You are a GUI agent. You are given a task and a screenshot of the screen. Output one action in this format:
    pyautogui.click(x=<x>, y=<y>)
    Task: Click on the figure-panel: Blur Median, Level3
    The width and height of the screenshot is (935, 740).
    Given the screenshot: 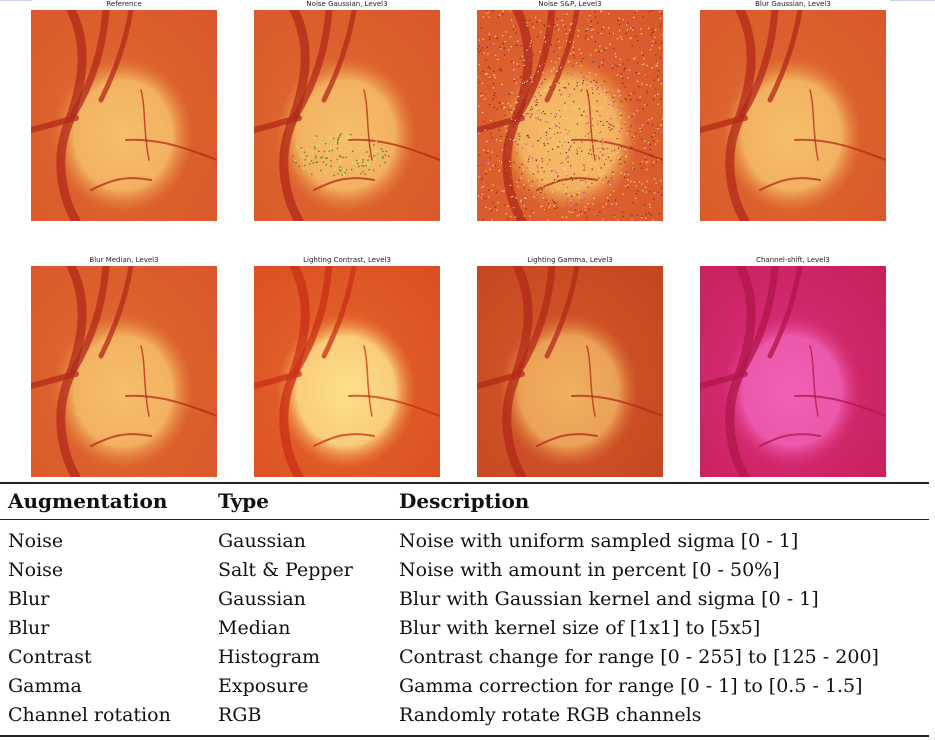 What is the action you would take?
    pyautogui.click(x=124, y=366)
    